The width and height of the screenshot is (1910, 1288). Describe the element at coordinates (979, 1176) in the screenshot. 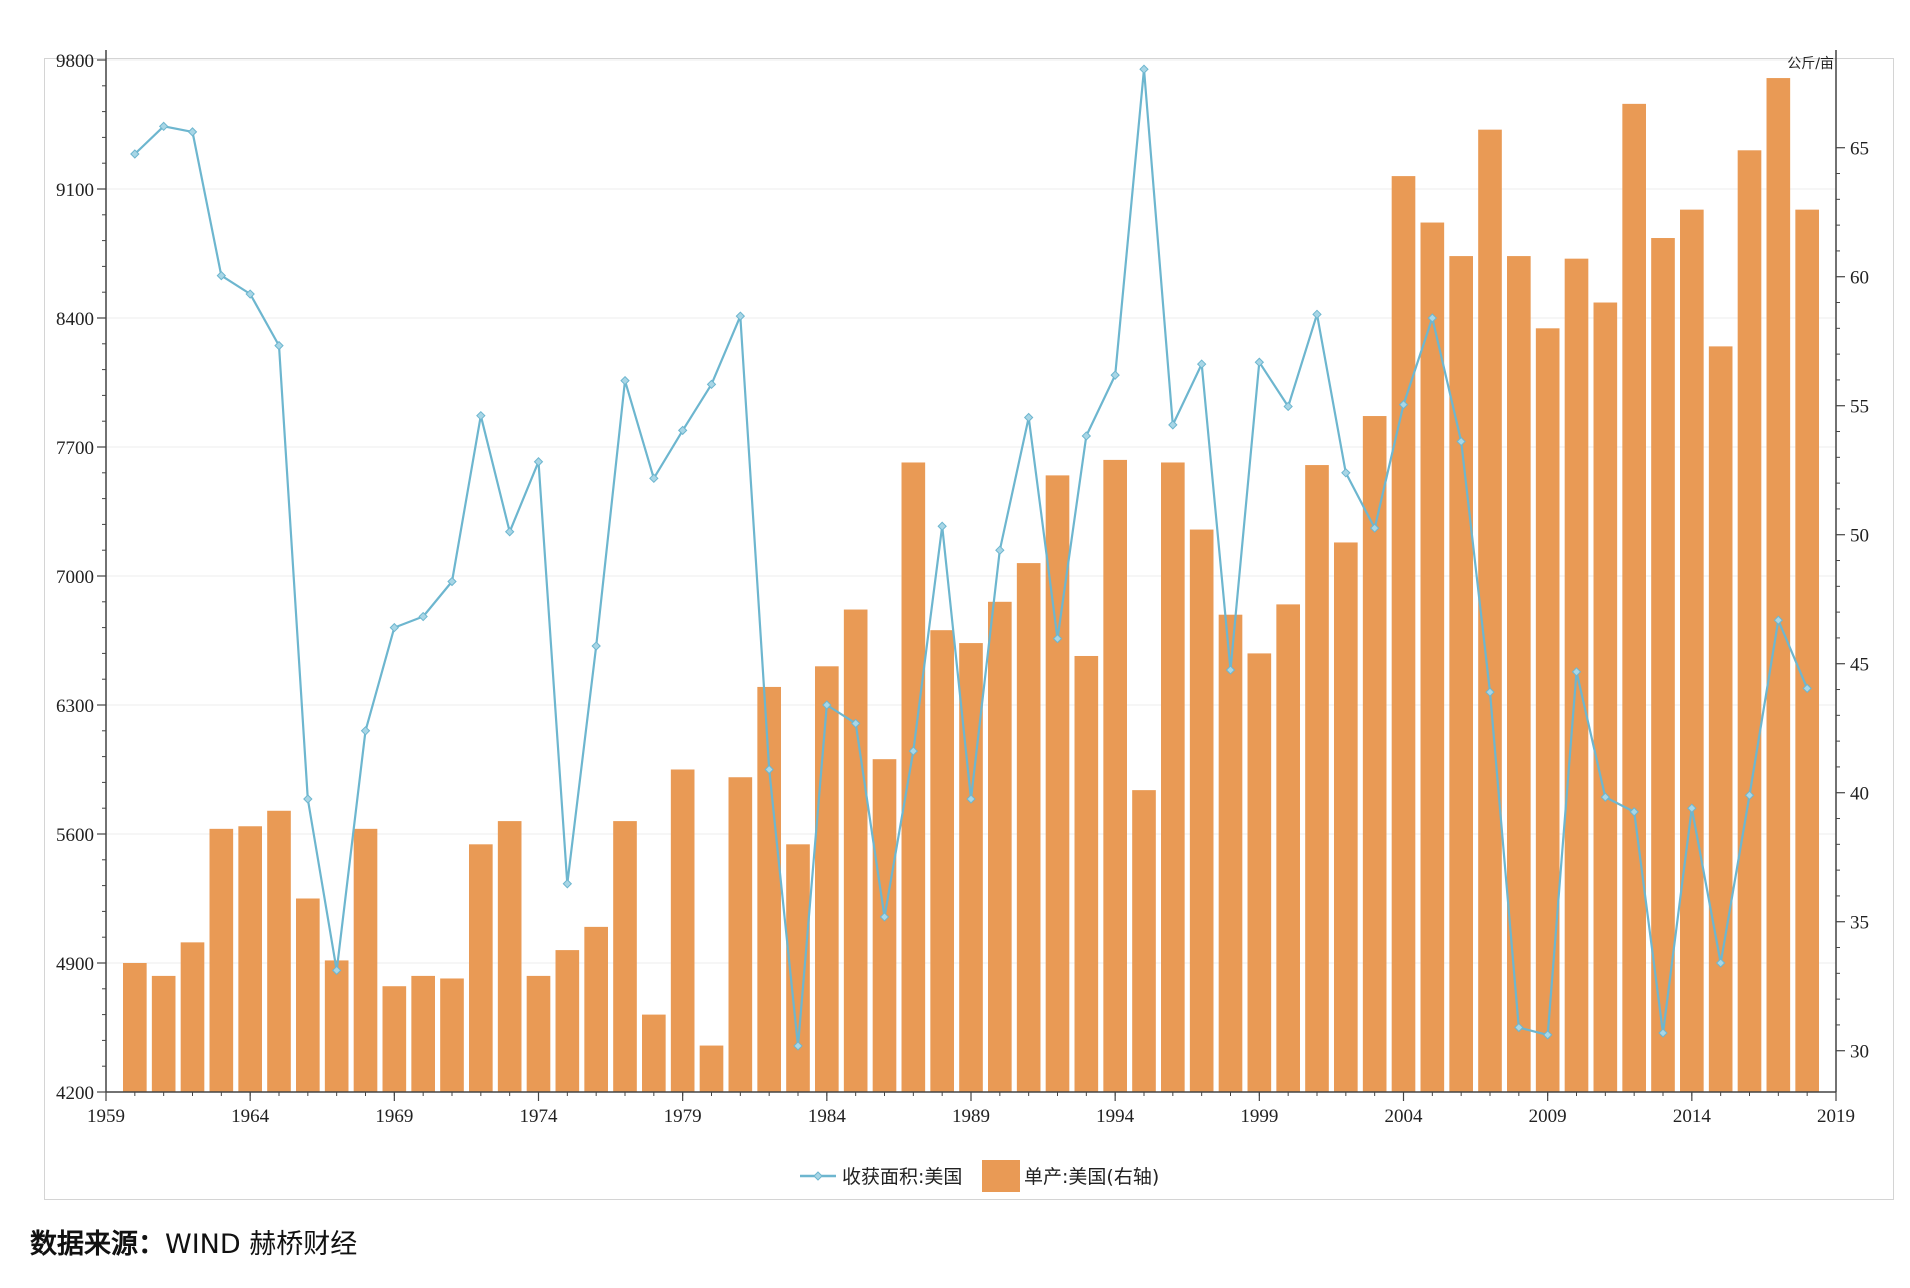

I see `legend: 收获面积:美国 单产:美国(右轴)` at that location.